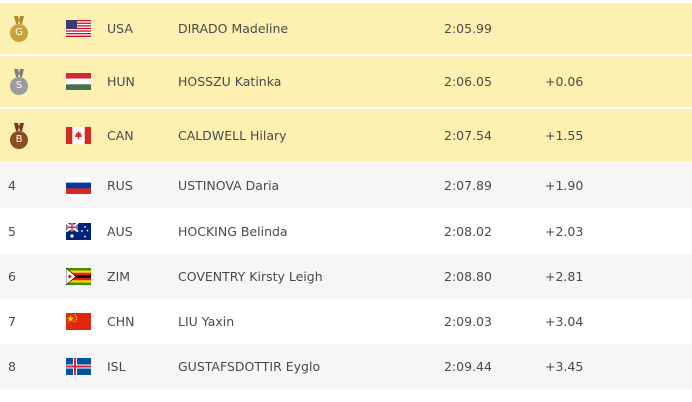 The height and width of the screenshot is (402, 692). I want to click on result-row: 5 AUS HOCKING Belinda 2:08.02 +2.03, so click(346, 231).